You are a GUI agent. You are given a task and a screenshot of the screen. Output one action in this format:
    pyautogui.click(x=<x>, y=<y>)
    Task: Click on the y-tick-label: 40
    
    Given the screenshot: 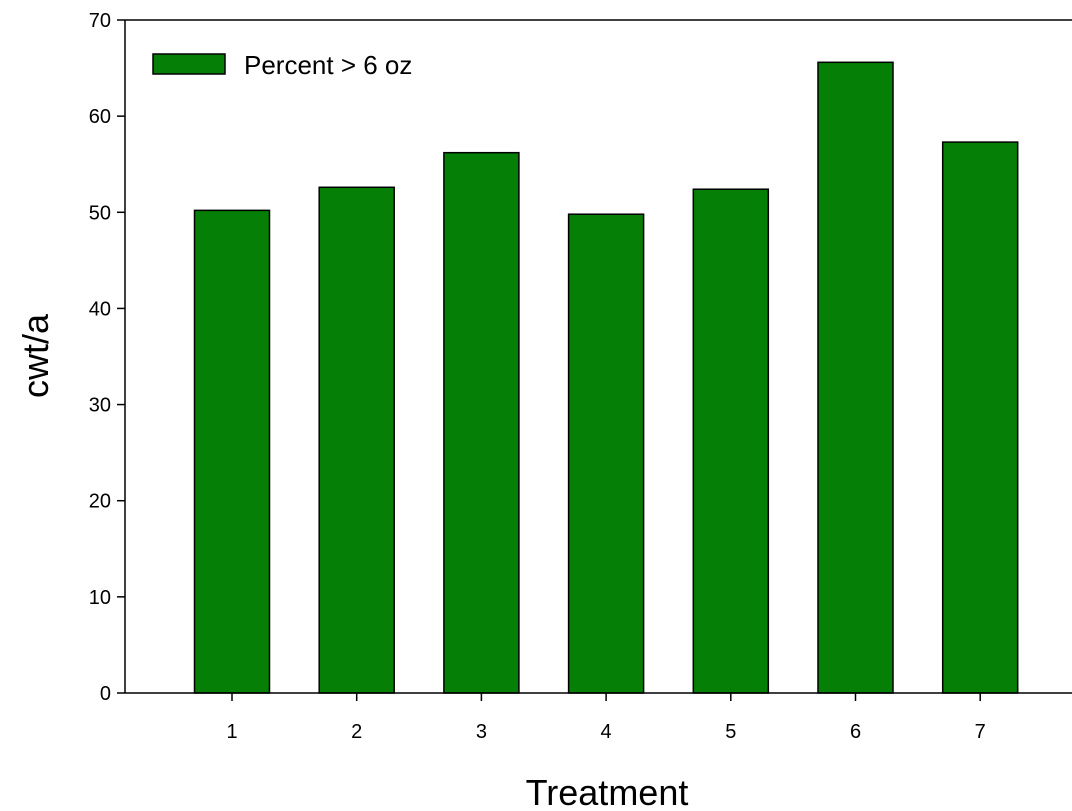 What is the action you would take?
    pyautogui.click(x=100, y=309)
    